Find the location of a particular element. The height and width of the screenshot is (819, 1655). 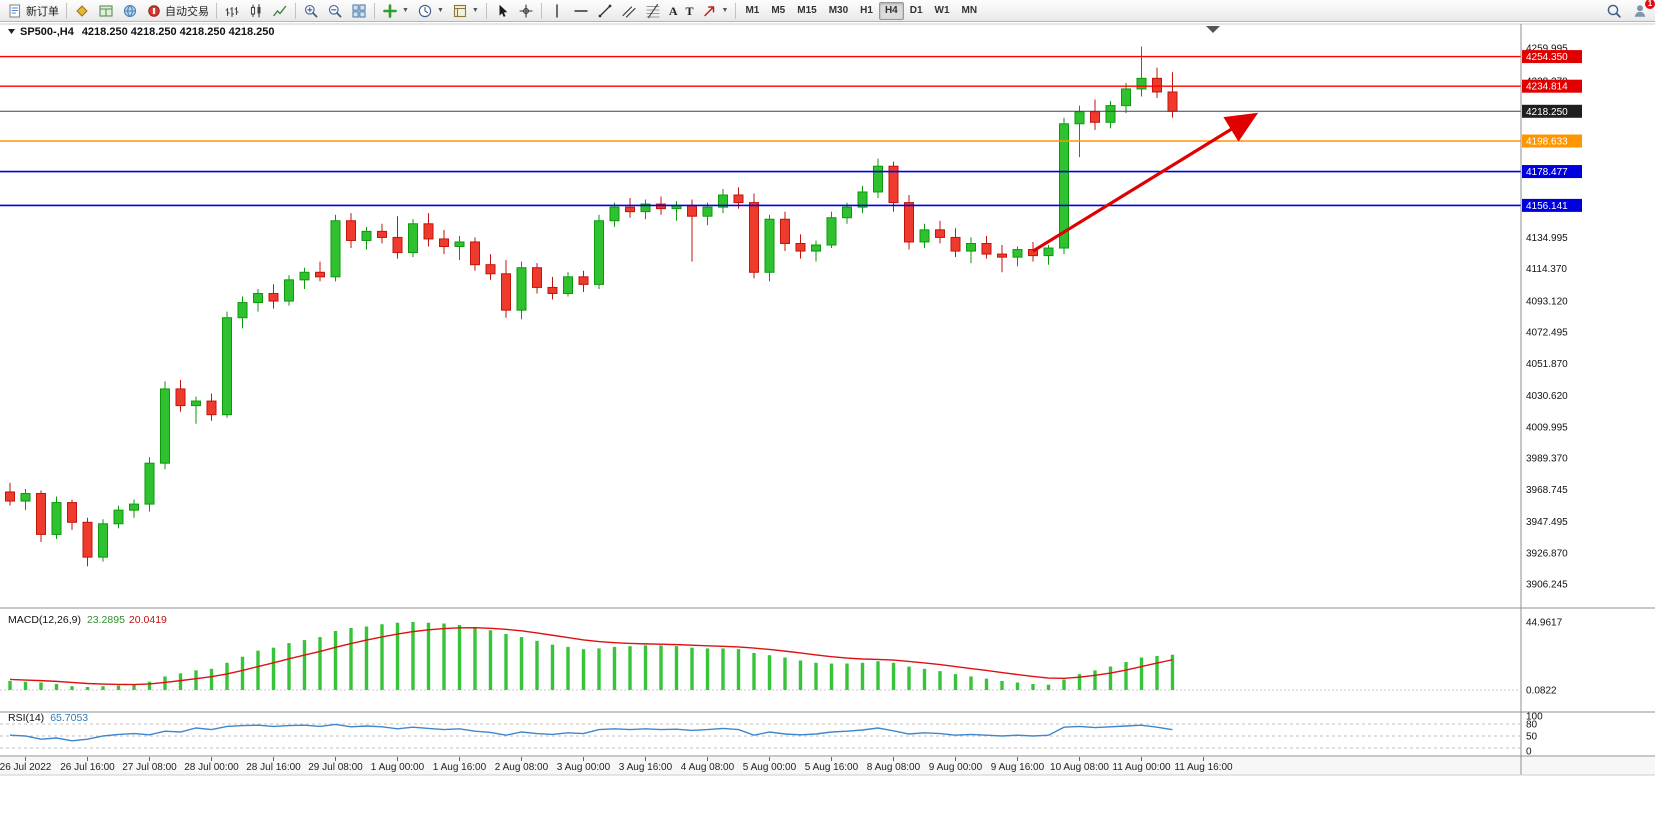

timeframe-m15-button: M15 is located at coordinates (807, 10).